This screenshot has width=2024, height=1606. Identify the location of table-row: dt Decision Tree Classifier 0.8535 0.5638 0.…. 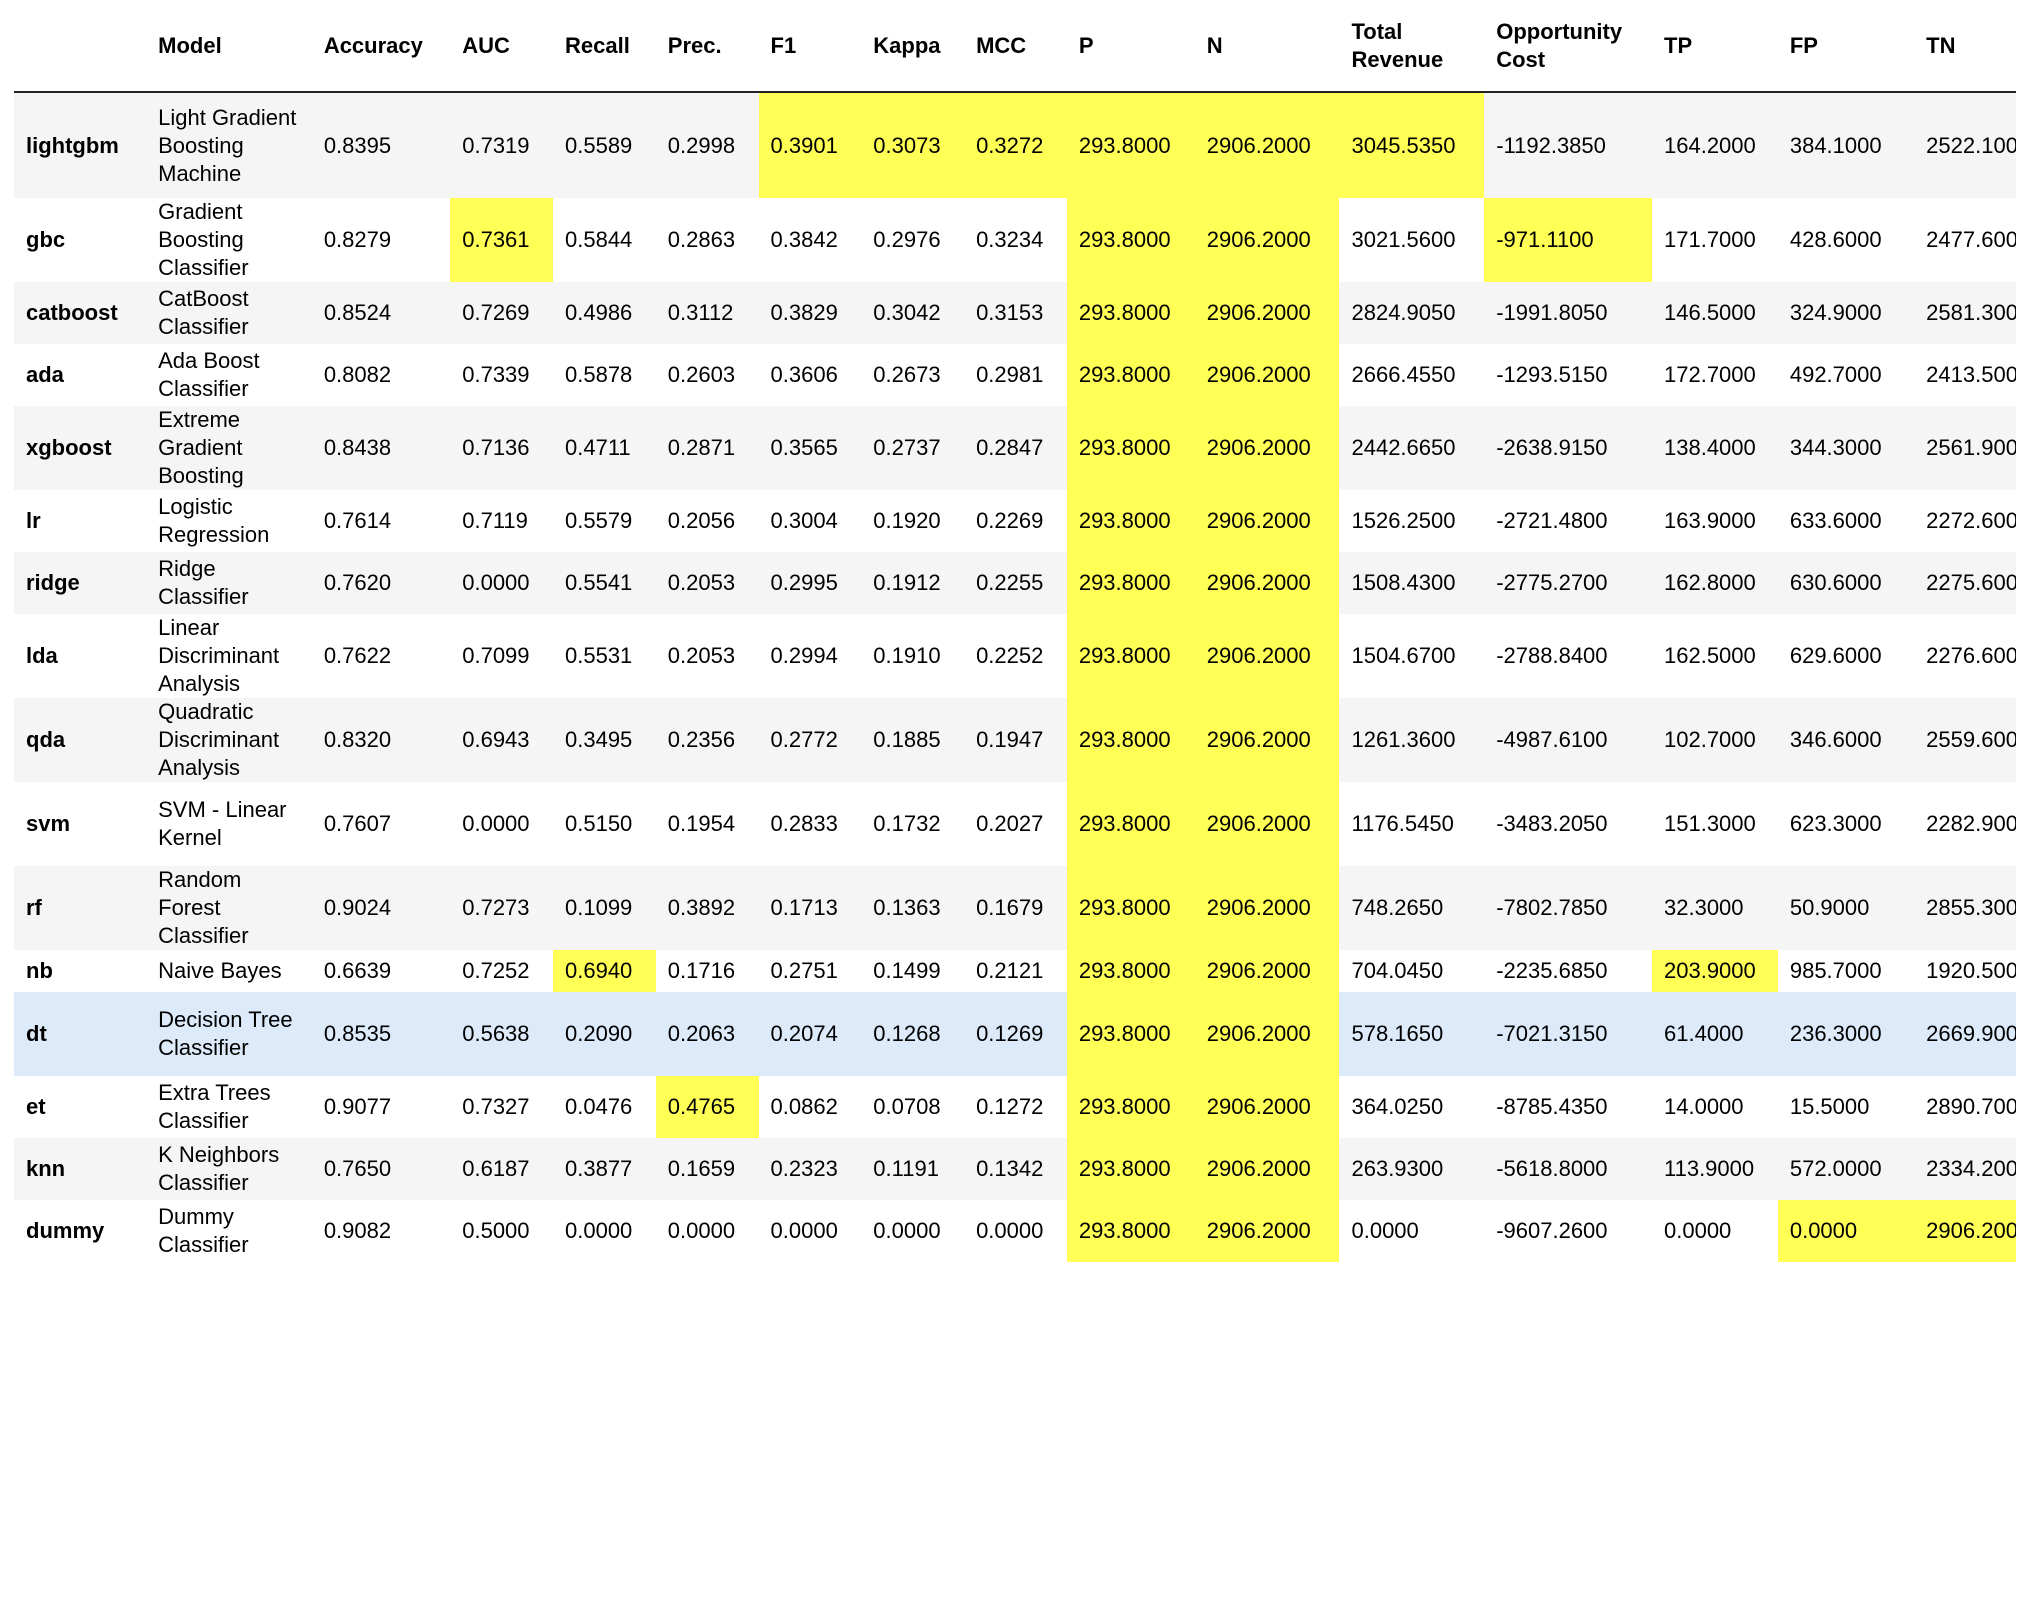
(1015, 1034).